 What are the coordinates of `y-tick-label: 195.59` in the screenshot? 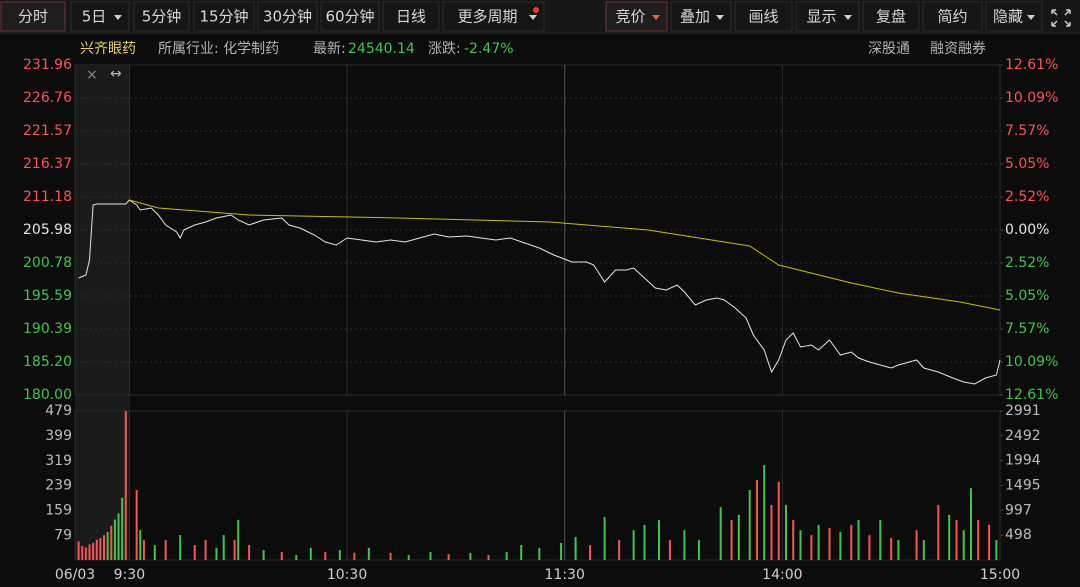 It's located at (47, 296).